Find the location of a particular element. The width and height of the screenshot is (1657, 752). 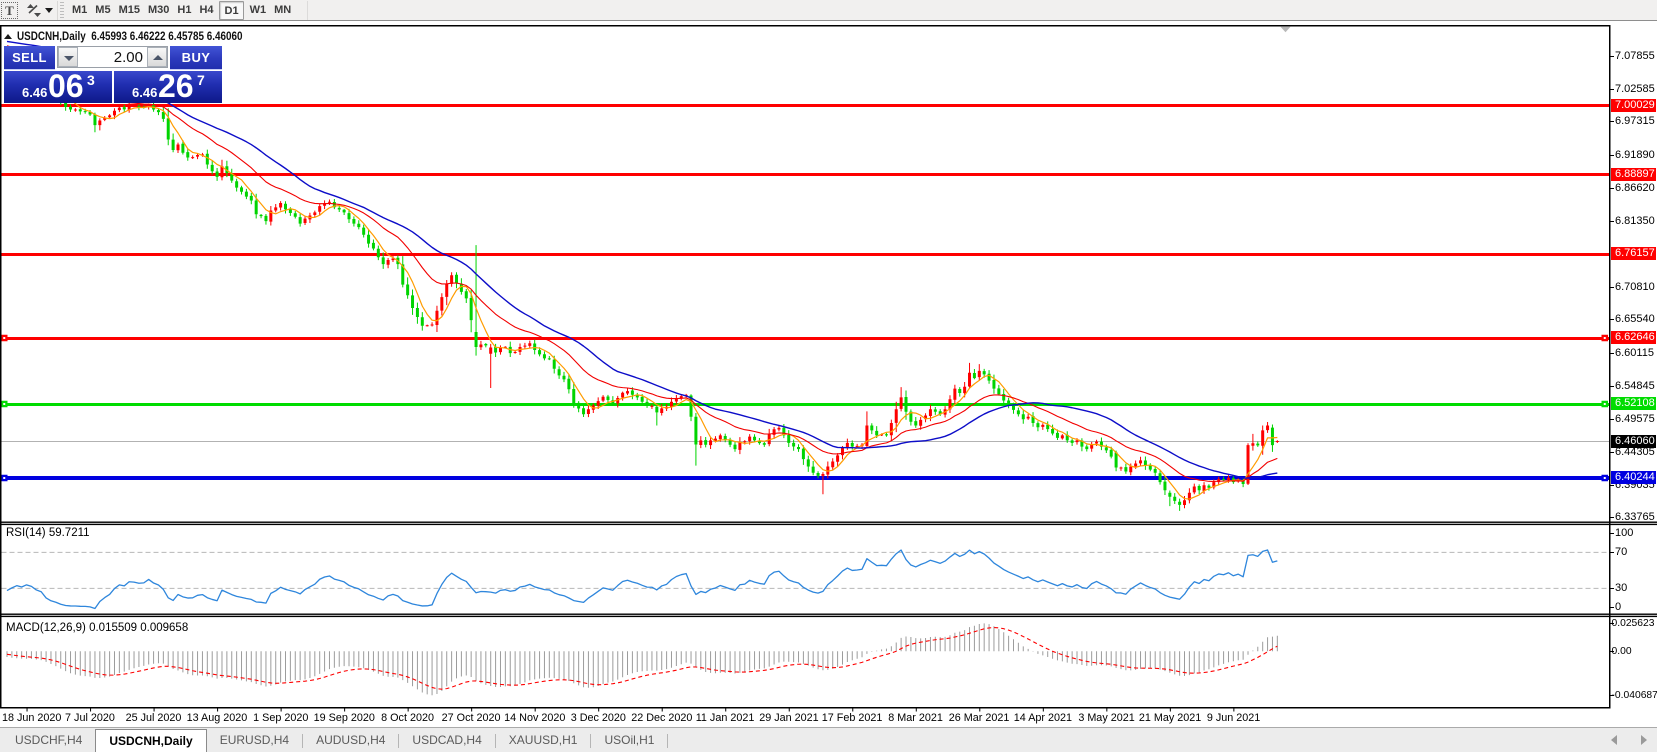

tab-xauusd-h1: XAUUSD,H1 is located at coordinates (543, 740).